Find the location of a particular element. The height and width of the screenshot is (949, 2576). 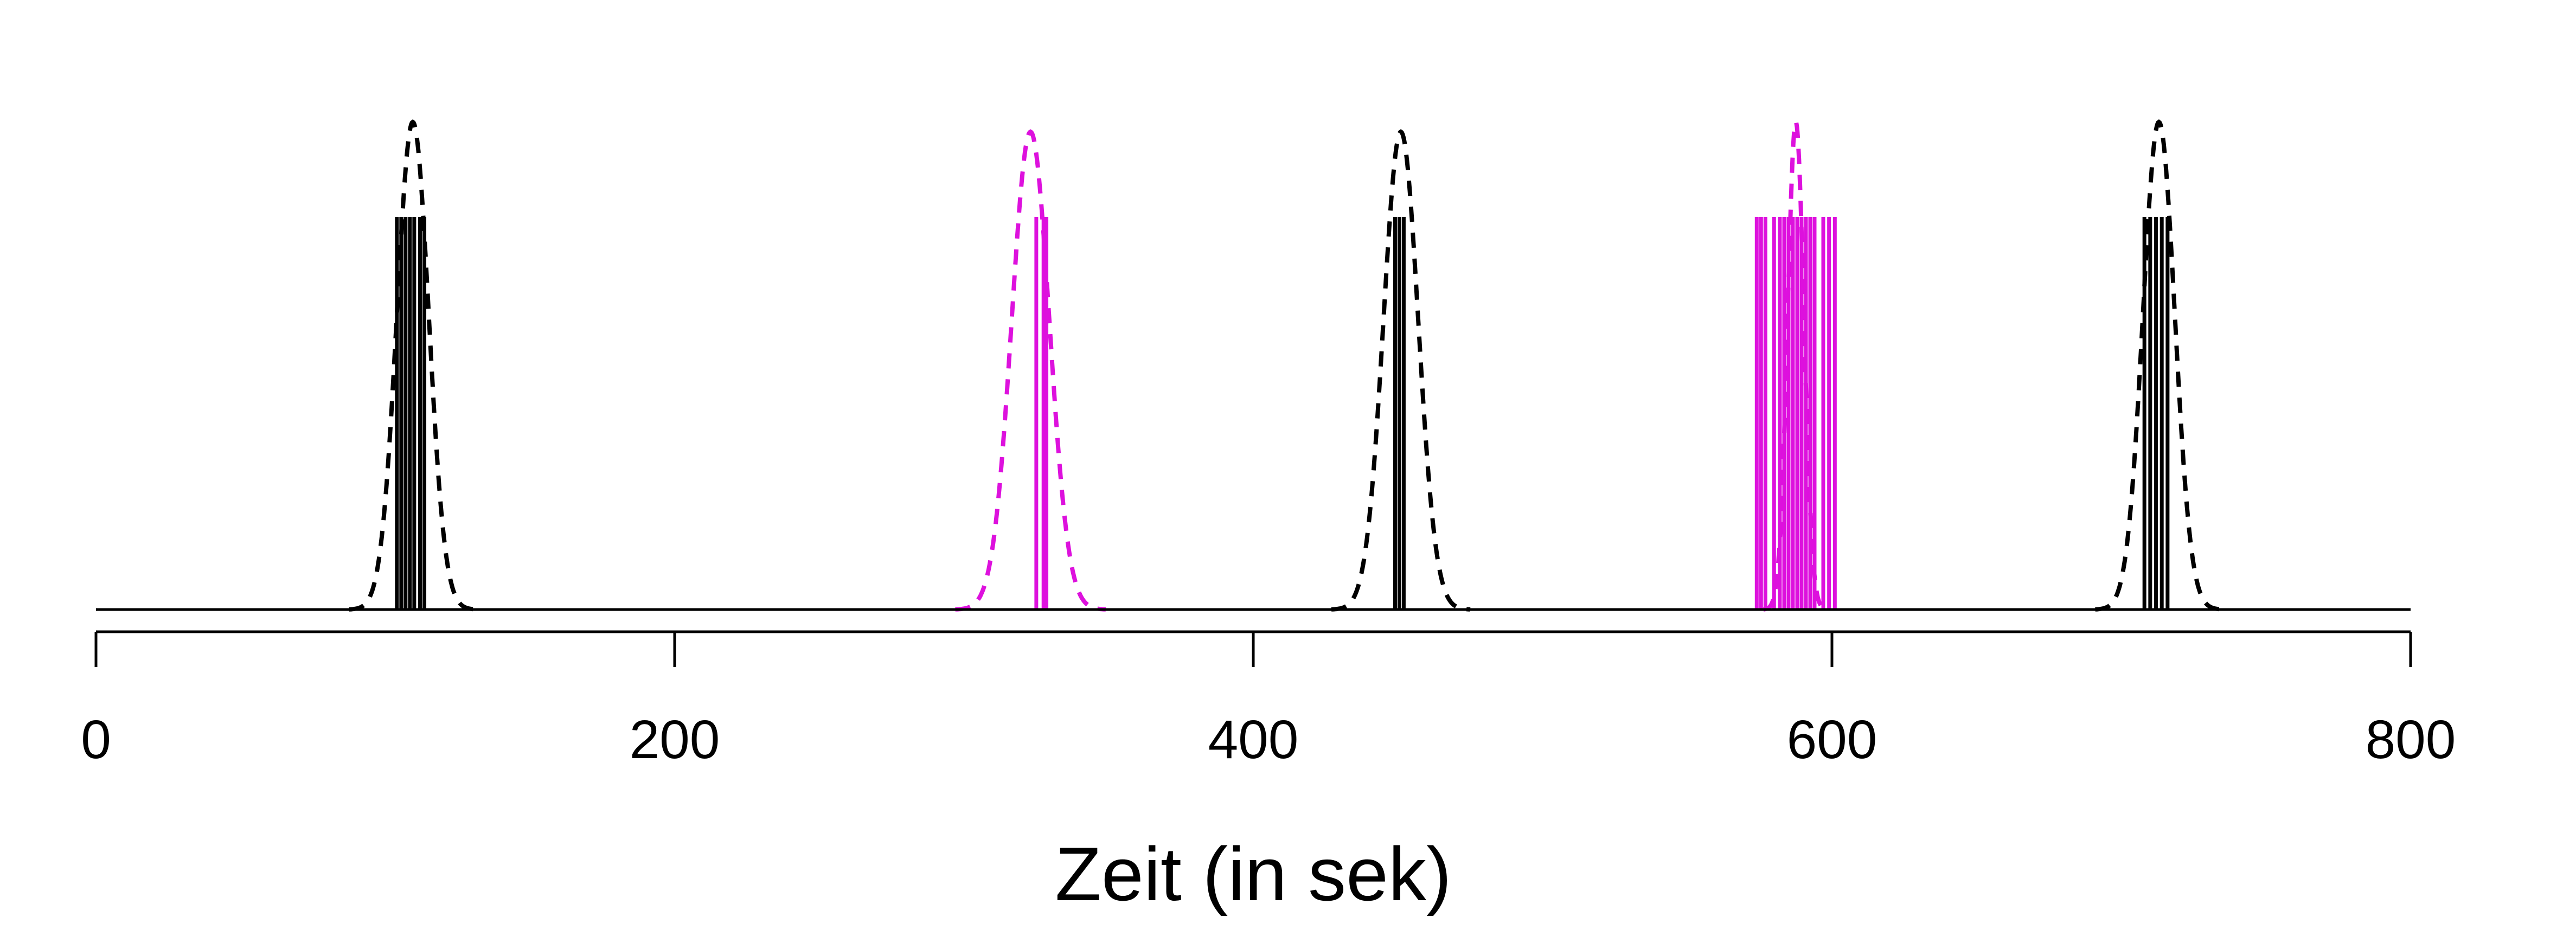

x-axis: 0 200 400 600 800 is located at coordinates (1268, 700).